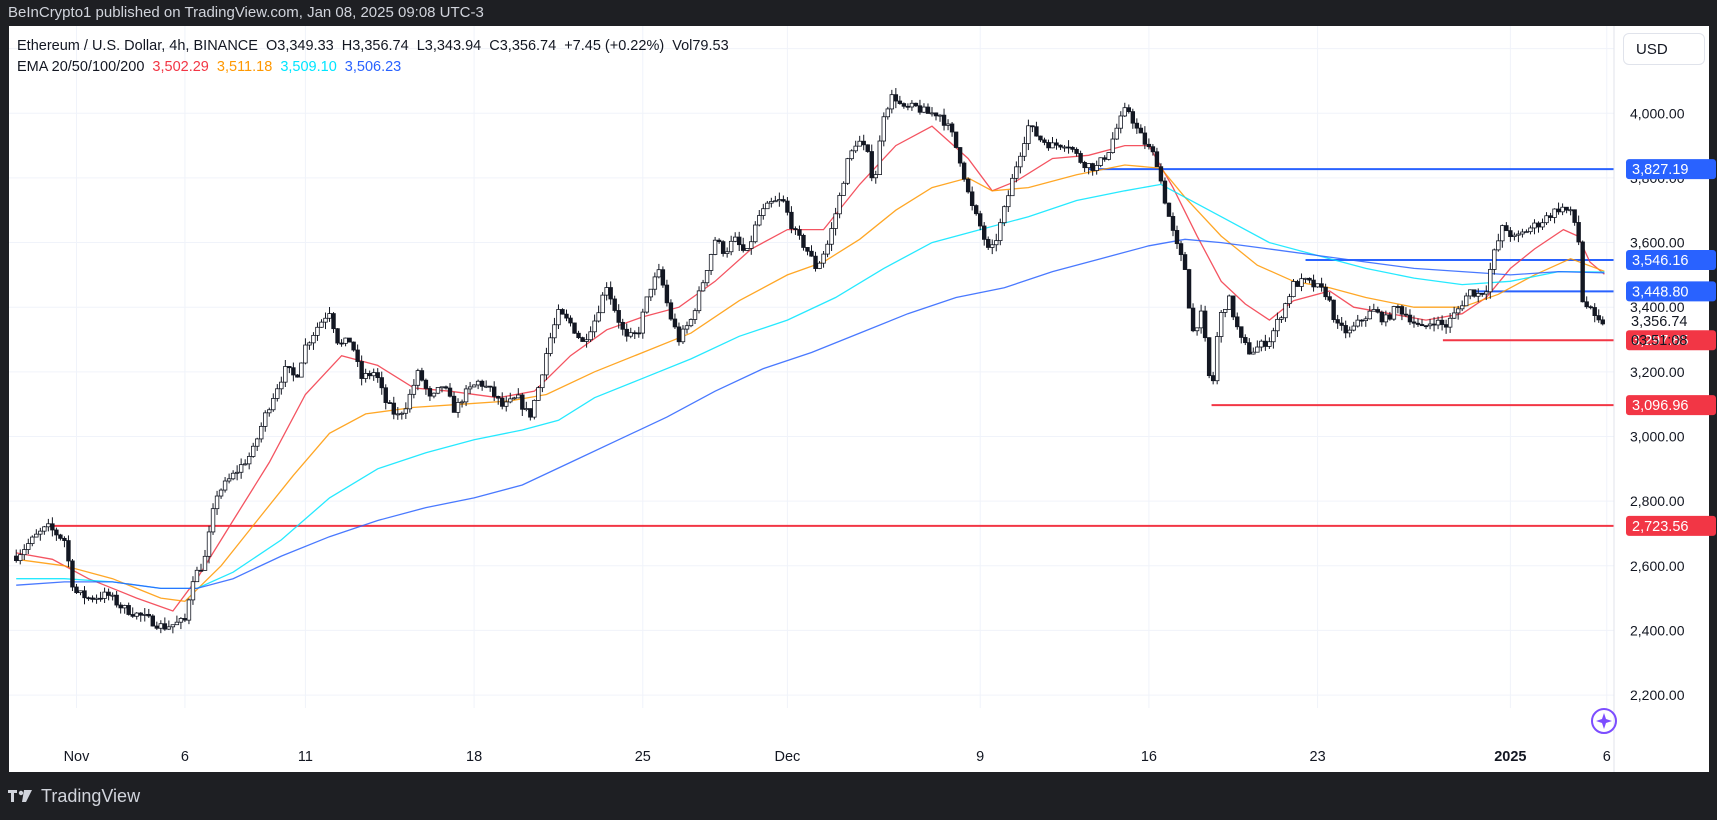 Image resolution: width=1717 pixels, height=820 pixels. I want to click on resistance-tag-label: 3,448.80, so click(1660, 292).